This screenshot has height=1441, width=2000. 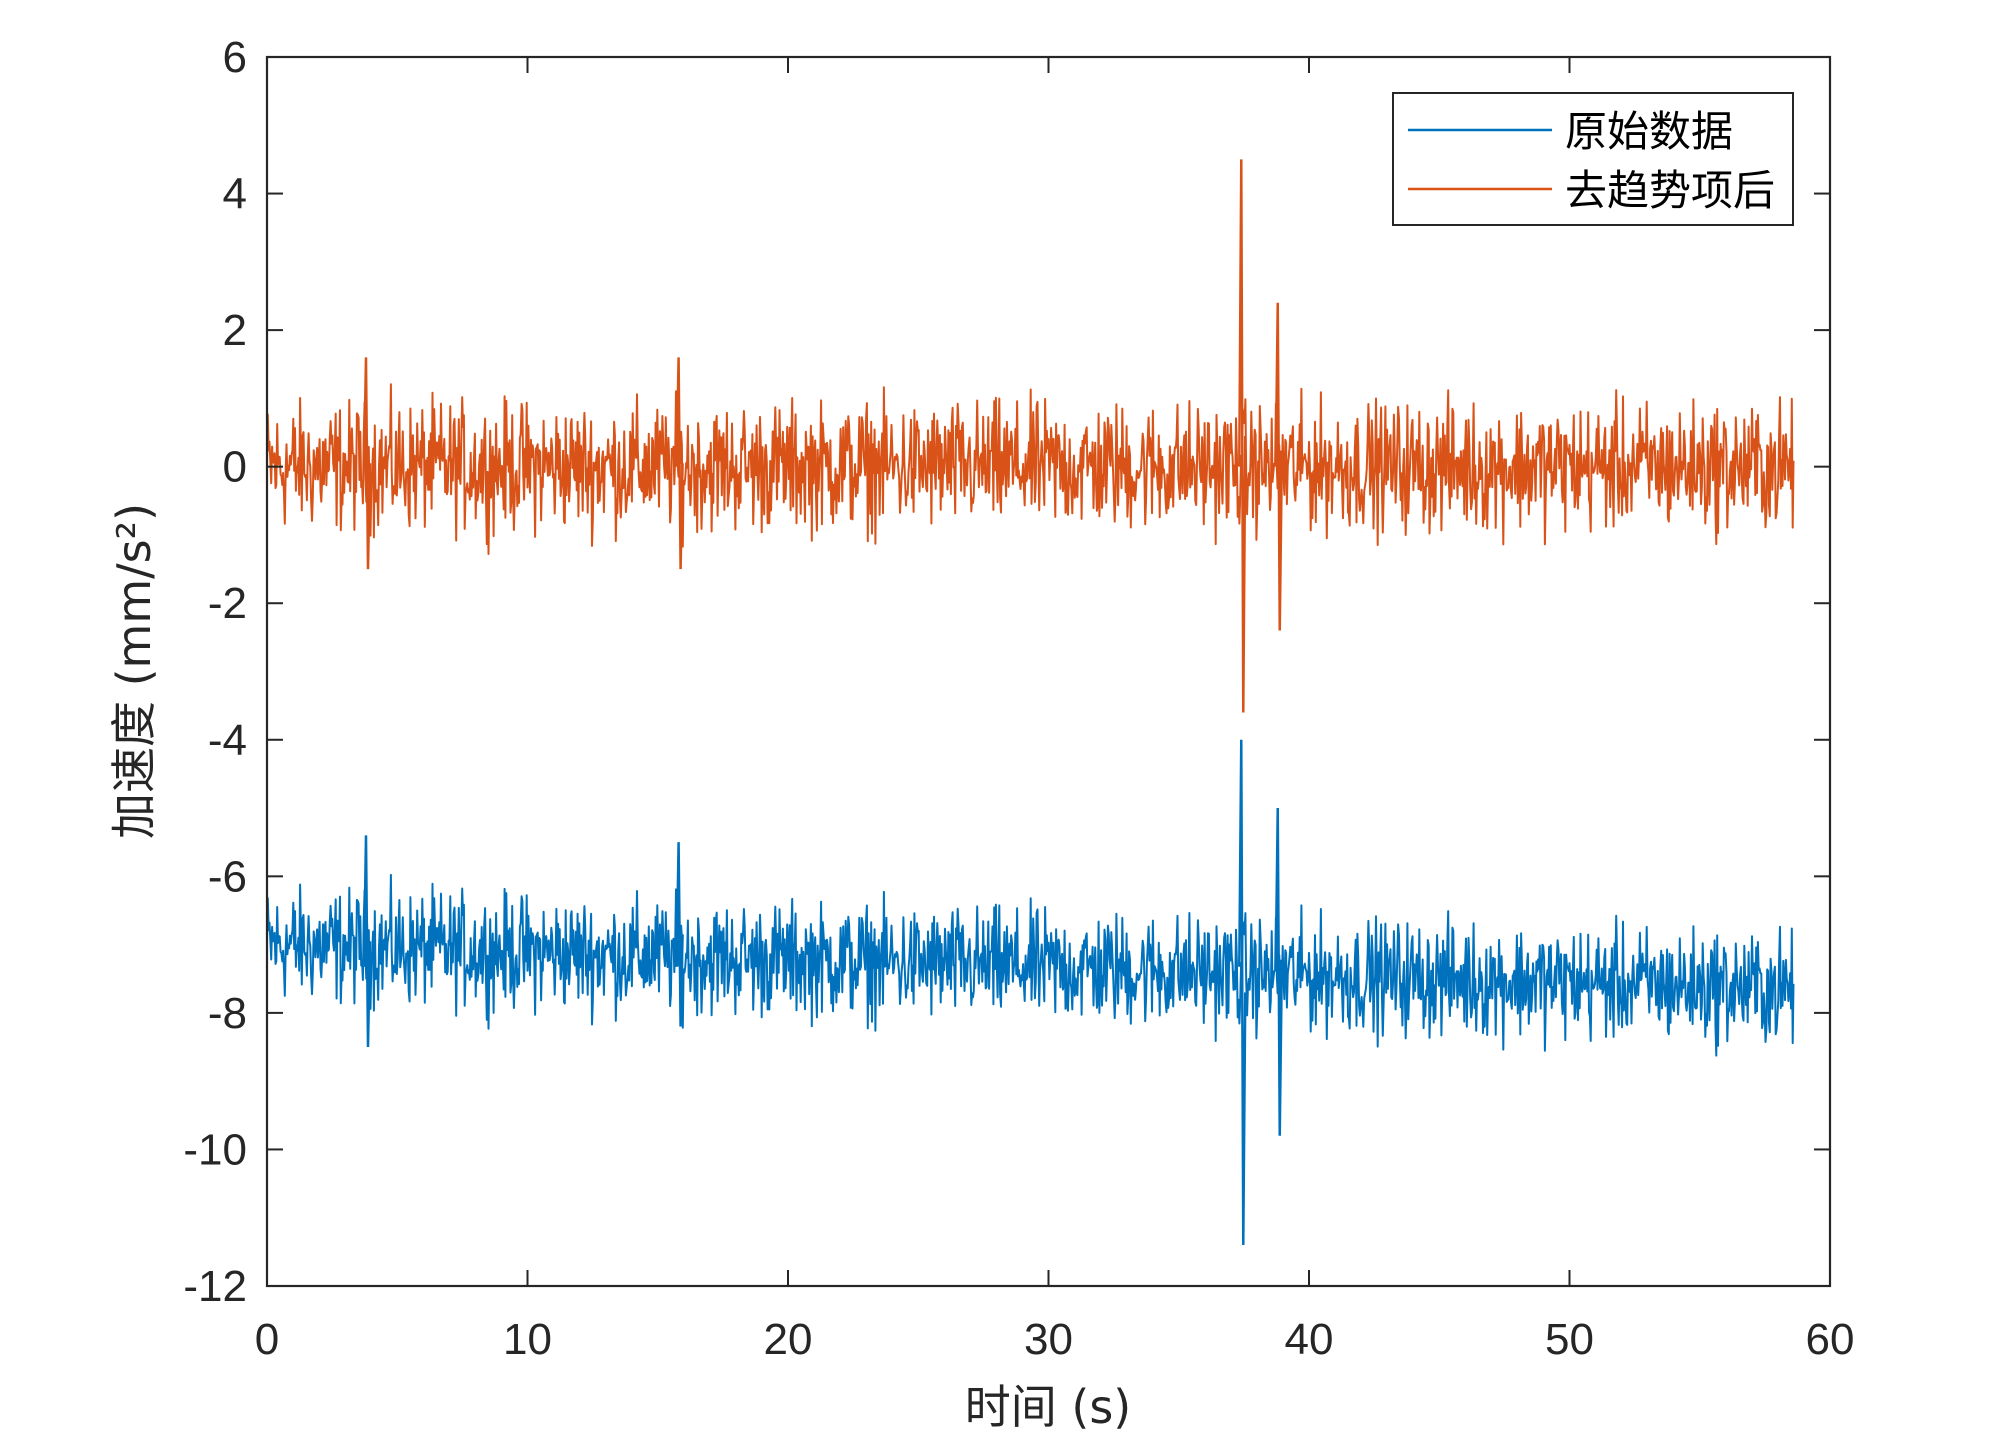 What do you see at coordinates (1569, 1339) in the screenshot?
I see `x-tick-label: 50` at bounding box center [1569, 1339].